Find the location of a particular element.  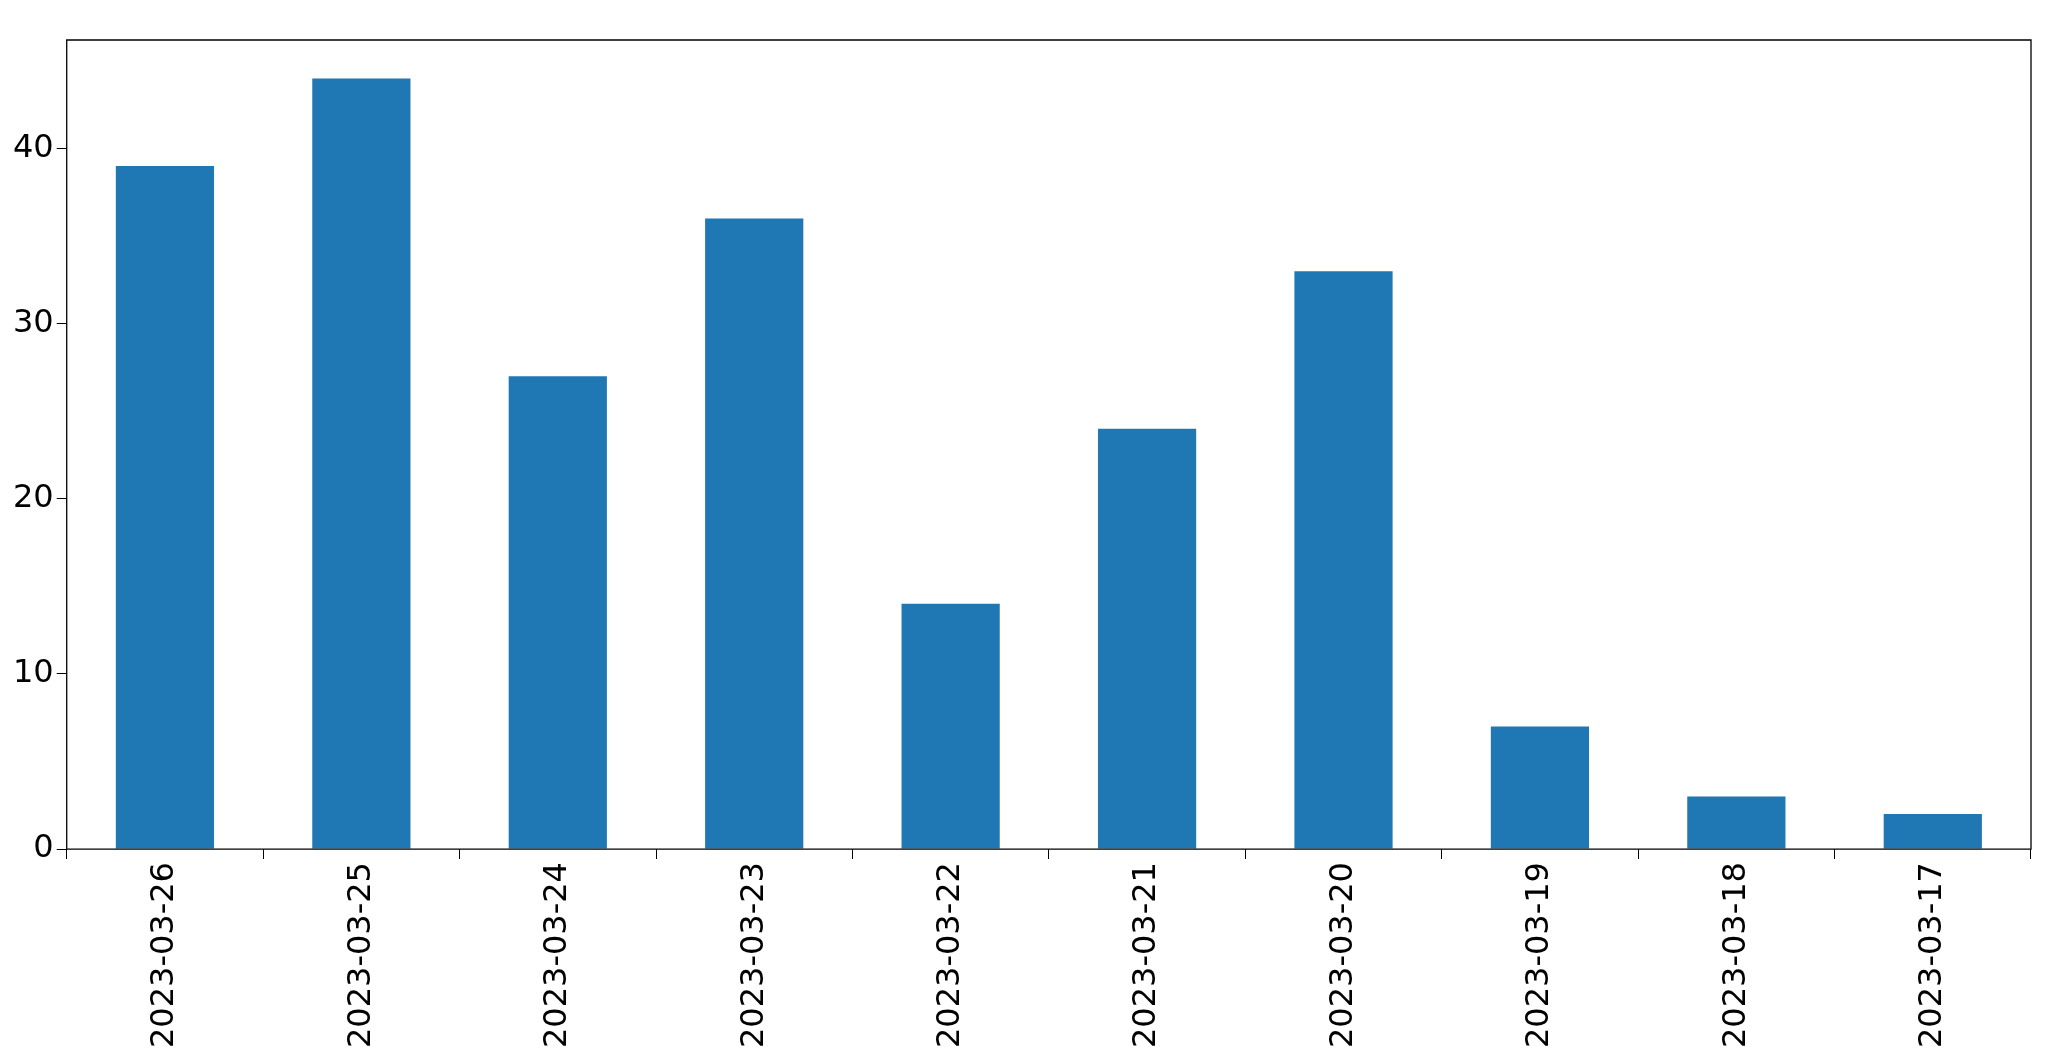

x-tick-label: 2023-03-17 is located at coordinates (1930, 955).